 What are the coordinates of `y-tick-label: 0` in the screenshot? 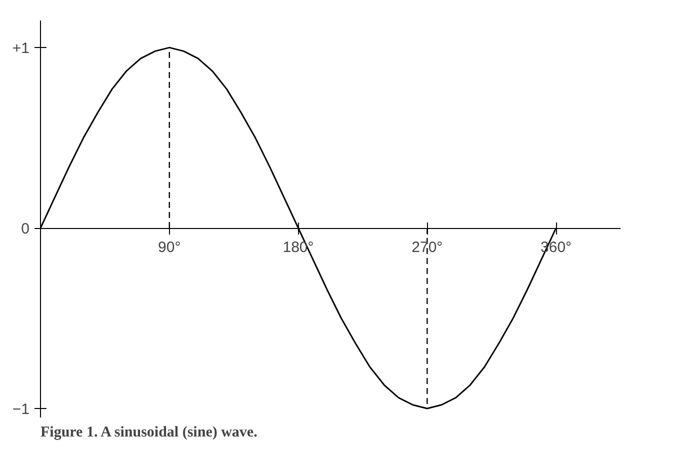 It's located at (25, 229).